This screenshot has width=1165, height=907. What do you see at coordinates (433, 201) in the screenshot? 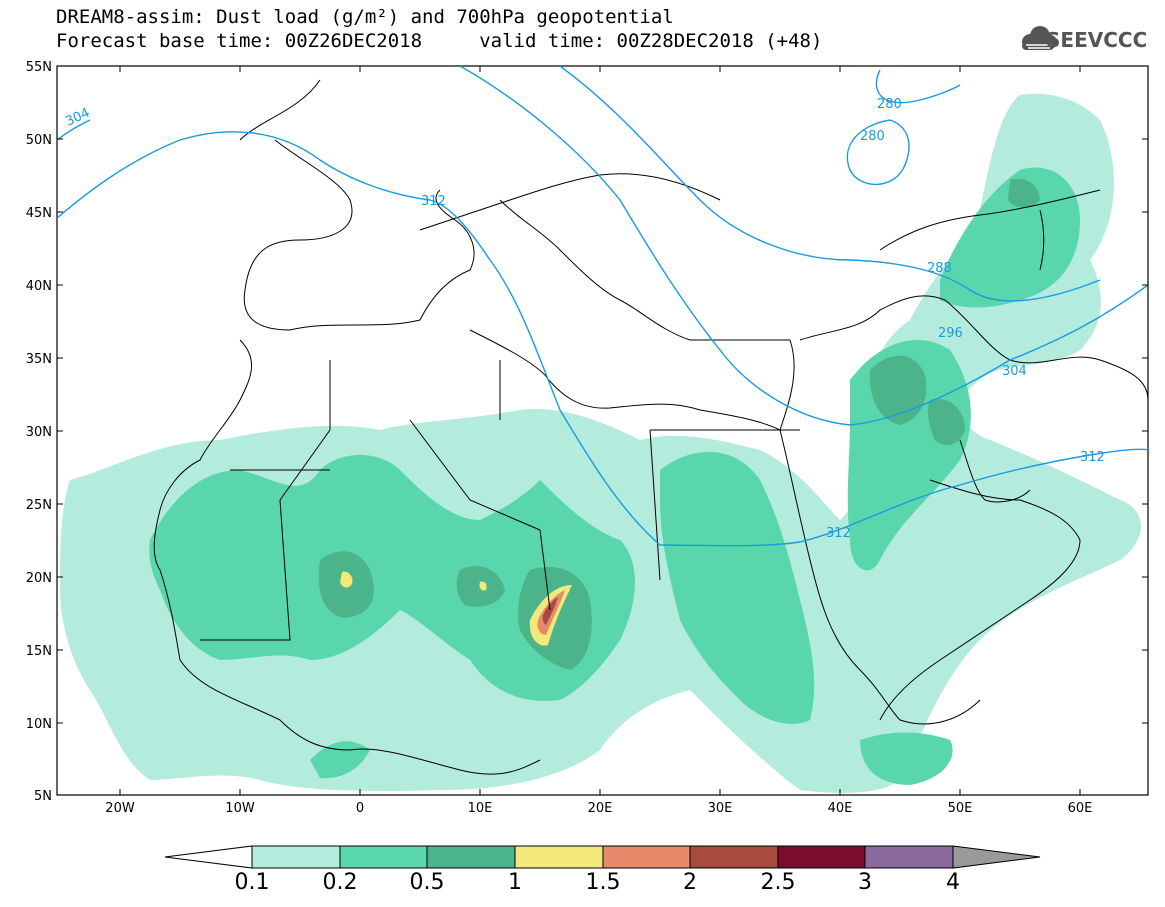
I see `contour-label-312w: 312` at bounding box center [433, 201].